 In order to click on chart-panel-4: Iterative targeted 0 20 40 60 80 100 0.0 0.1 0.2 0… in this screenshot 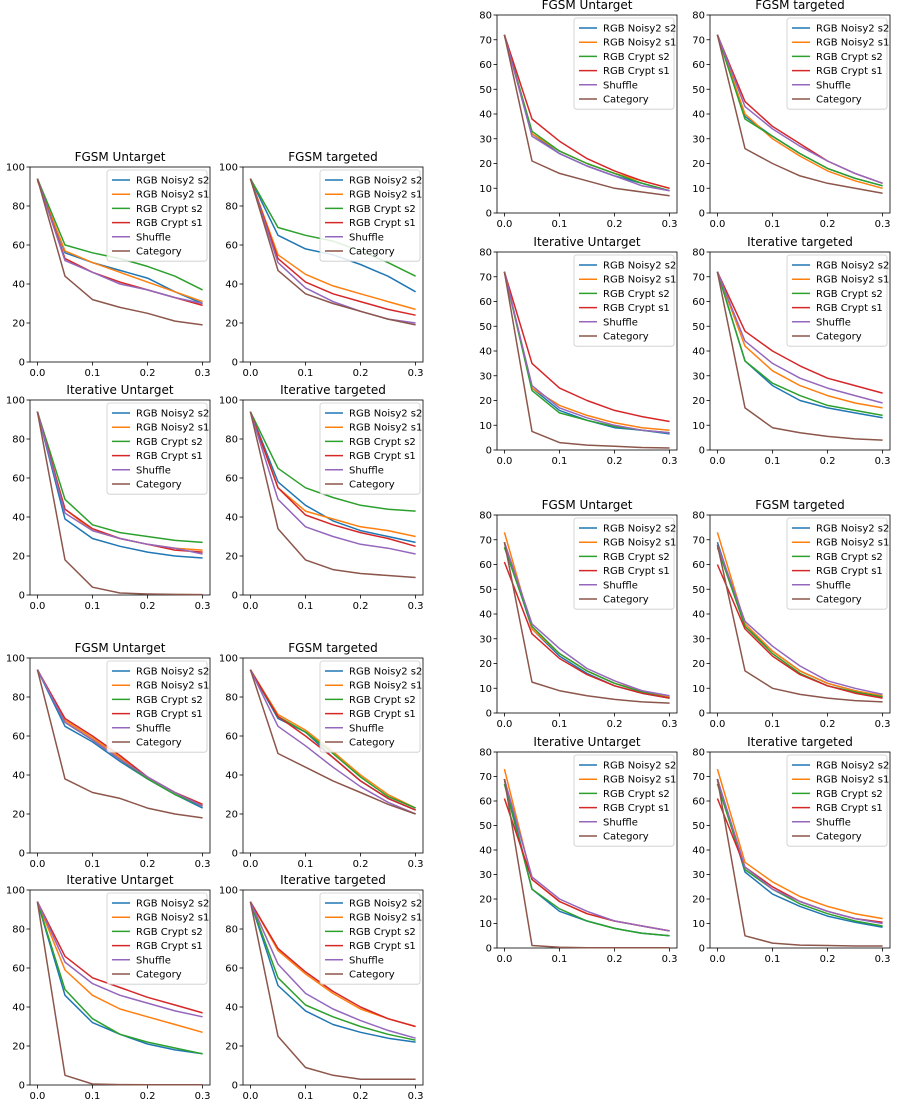, I will do `click(321, 497)`.